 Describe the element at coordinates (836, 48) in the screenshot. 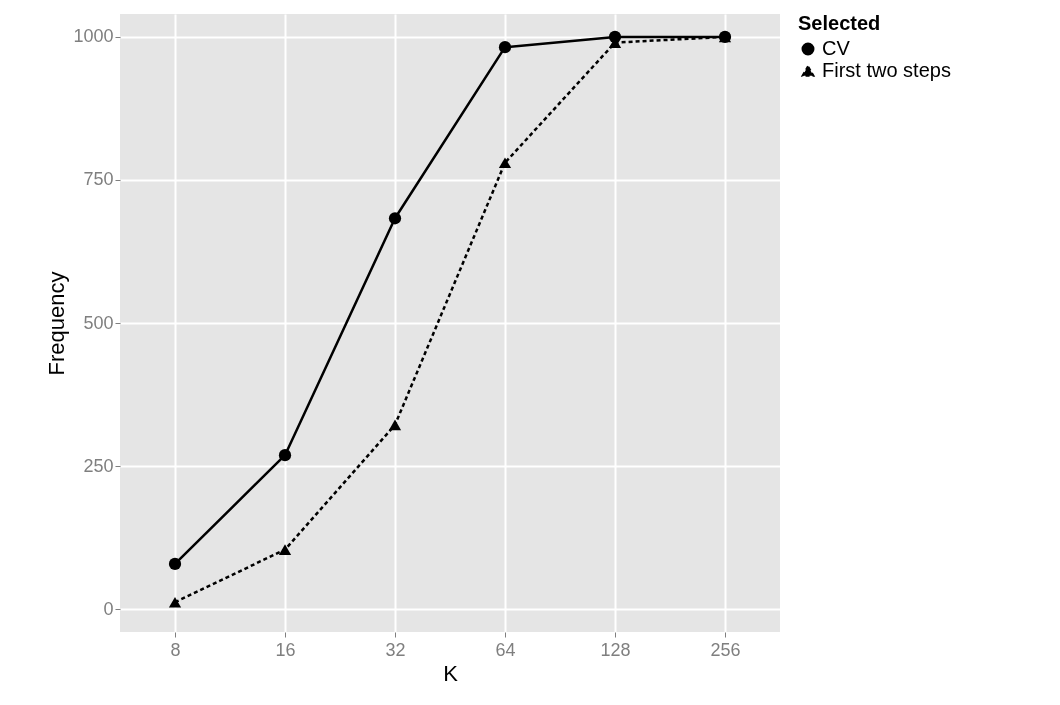

I see `legend-label: CV` at that location.